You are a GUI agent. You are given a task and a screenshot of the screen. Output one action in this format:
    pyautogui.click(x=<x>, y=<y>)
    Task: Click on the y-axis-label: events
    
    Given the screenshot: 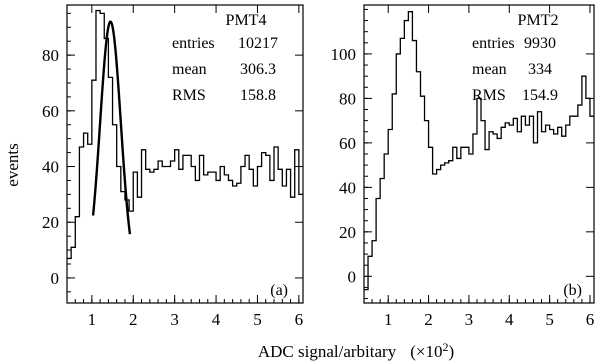 What is the action you would take?
    pyautogui.click(x=12, y=164)
    